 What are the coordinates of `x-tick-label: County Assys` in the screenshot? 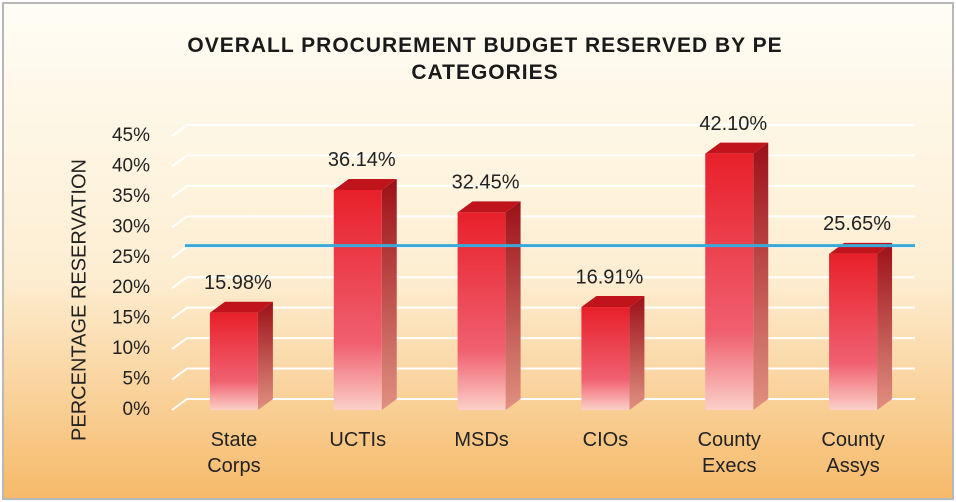 It's located at (852, 453).